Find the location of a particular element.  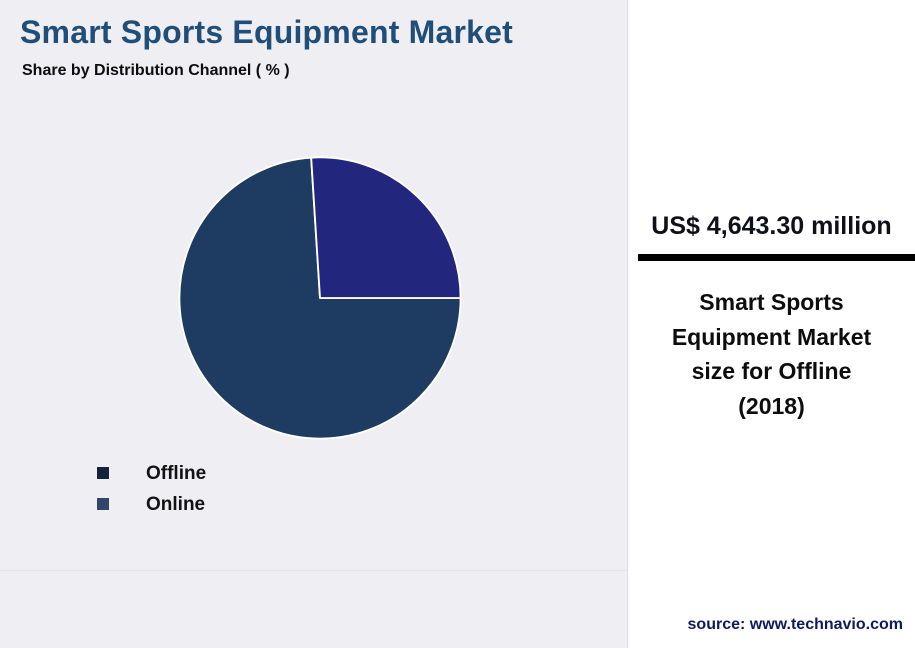

stat-divider-bar is located at coordinates (776, 257).